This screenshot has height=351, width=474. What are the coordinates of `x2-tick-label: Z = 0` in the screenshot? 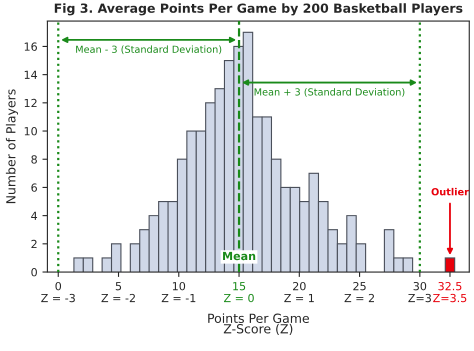 It's located at (239, 298).